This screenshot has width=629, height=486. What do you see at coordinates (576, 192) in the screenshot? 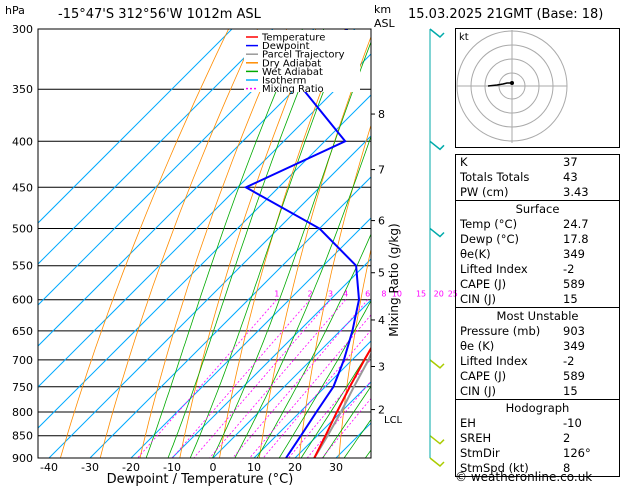
I see `index-value: 3.43` at bounding box center [576, 192].